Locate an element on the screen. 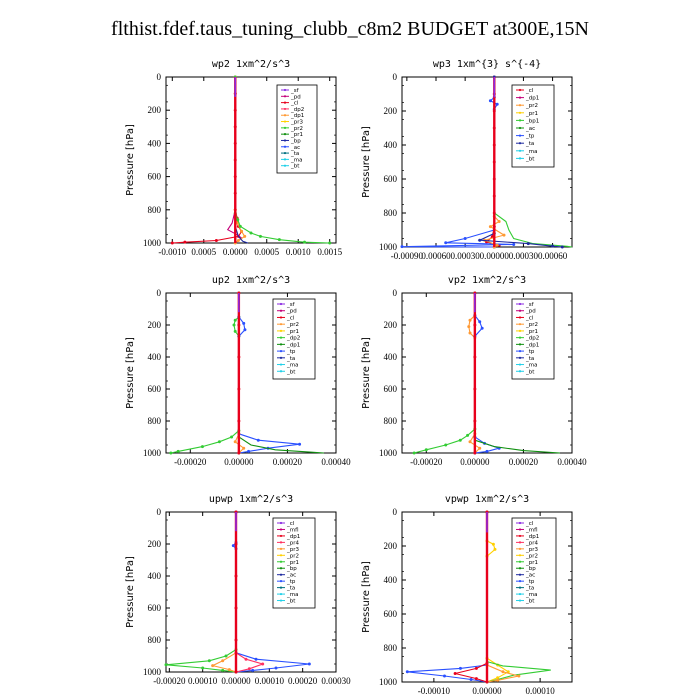 The height and width of the screenshot is (700, 700). chart-title: wp3 1xm^{3} s^{-4} is located at coordinates (487, 64).